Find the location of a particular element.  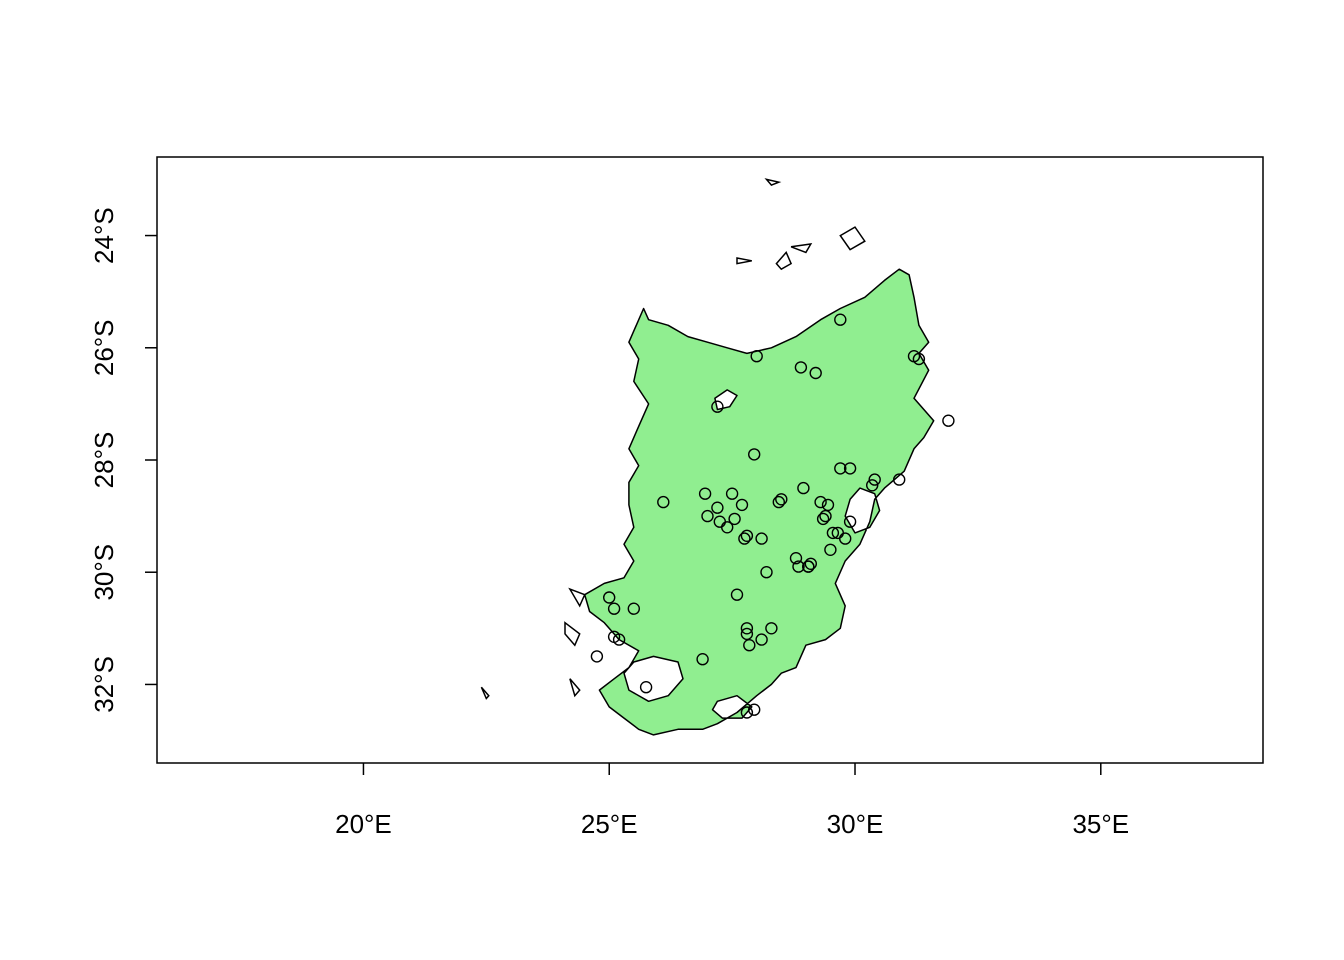

y-tick-label: 26°S is located at coordinates (104, 347).